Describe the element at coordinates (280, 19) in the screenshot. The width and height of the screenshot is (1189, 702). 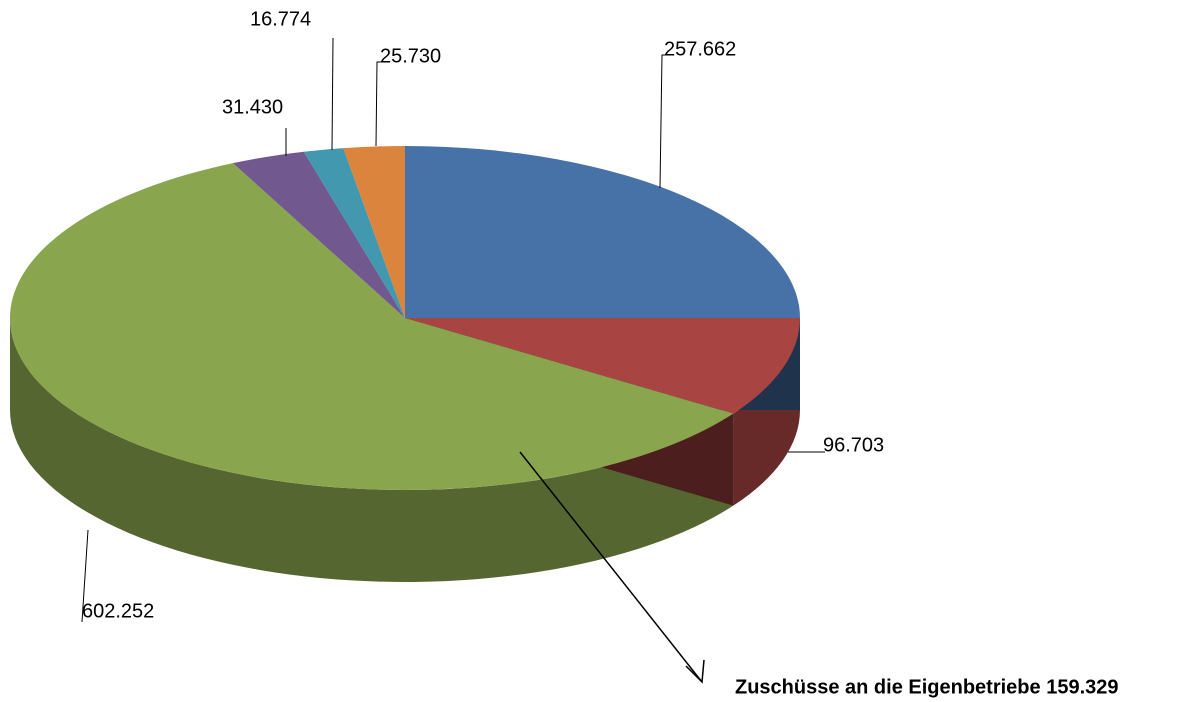
I see `data-label: 16.774` at that location.